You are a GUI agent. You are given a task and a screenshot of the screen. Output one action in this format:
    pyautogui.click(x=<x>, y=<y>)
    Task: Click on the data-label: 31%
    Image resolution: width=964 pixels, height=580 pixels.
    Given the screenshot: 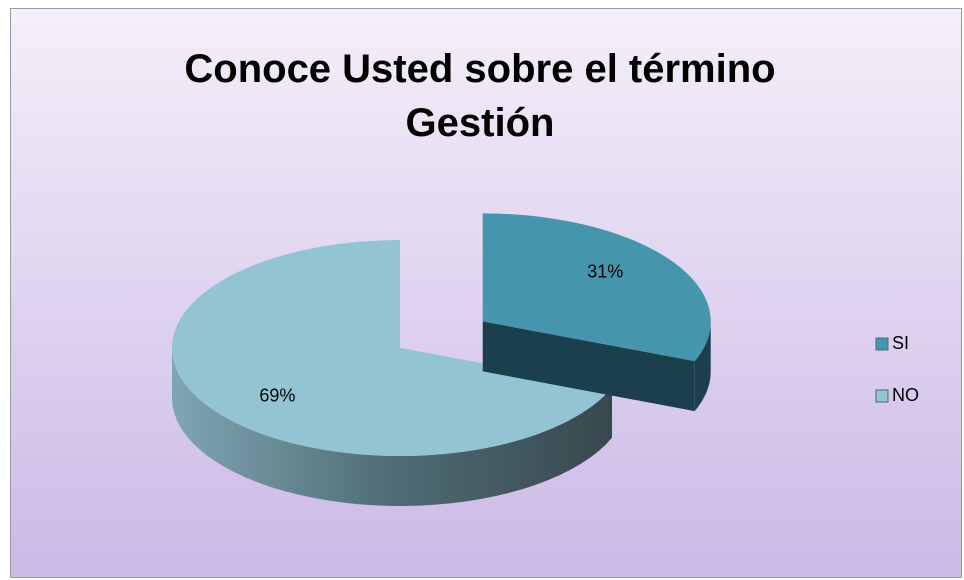 What is the action you would take?
    pyautogui.click(x=605, y=272)
    